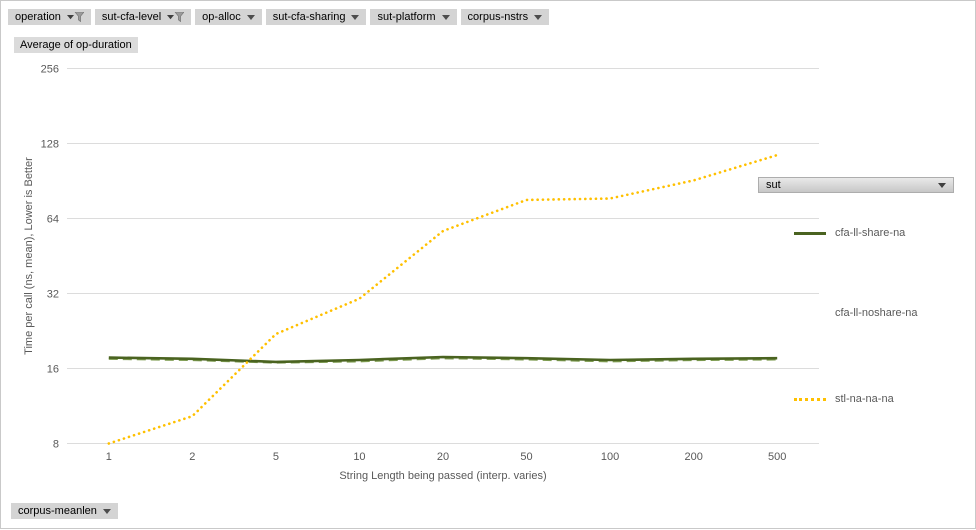  I want to click on x-tick-label: 1, so click(109, 457).